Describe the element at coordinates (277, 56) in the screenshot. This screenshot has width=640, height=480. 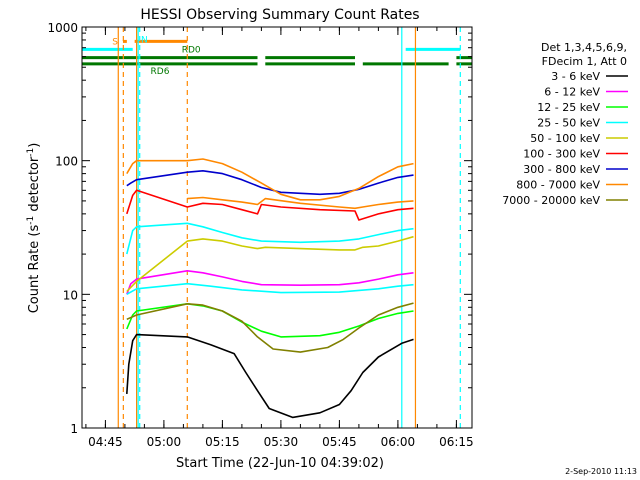
I see `flag-bars: S N RD0 RD6` at that location.